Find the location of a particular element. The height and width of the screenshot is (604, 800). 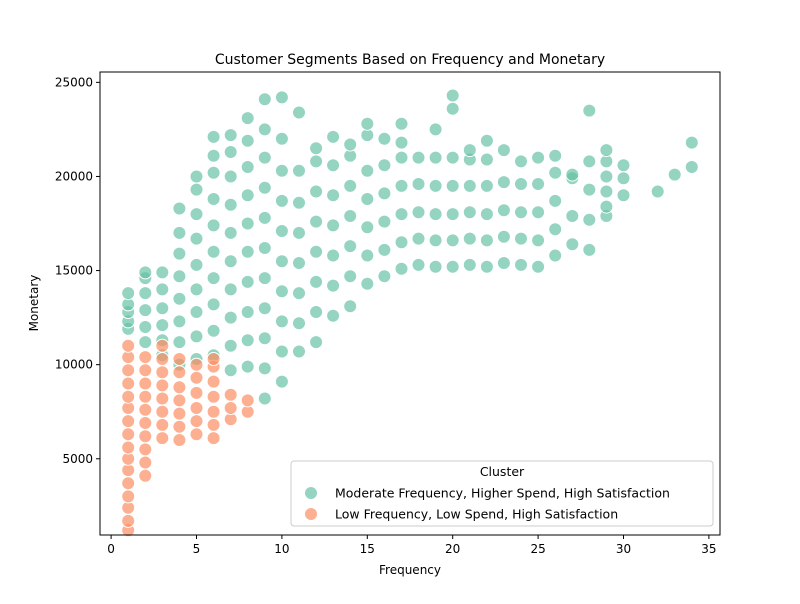

x-tick-label: 20 is located at coordinates (452, 549).